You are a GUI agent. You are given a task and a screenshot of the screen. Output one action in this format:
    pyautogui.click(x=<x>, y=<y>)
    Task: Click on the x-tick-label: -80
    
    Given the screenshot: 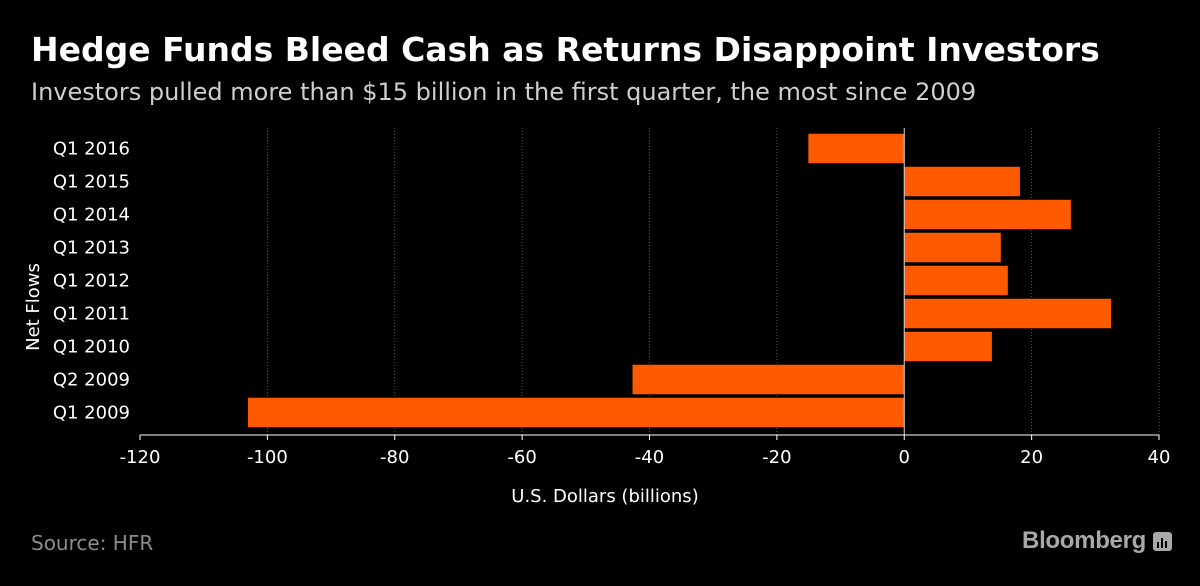 What is the action you would take?
    pyautogui.click(x=394, y=457)
    